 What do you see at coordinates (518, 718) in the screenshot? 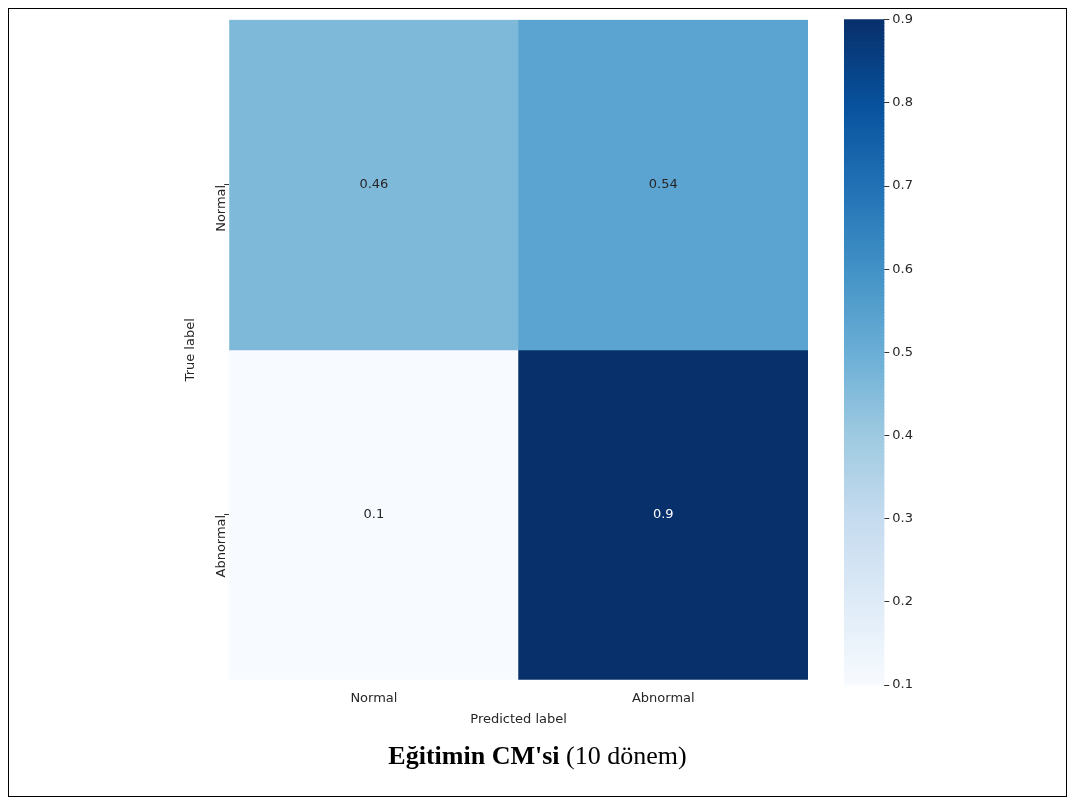
I see `x-axis-title: Predicted label` at bounding box center [518, 718].